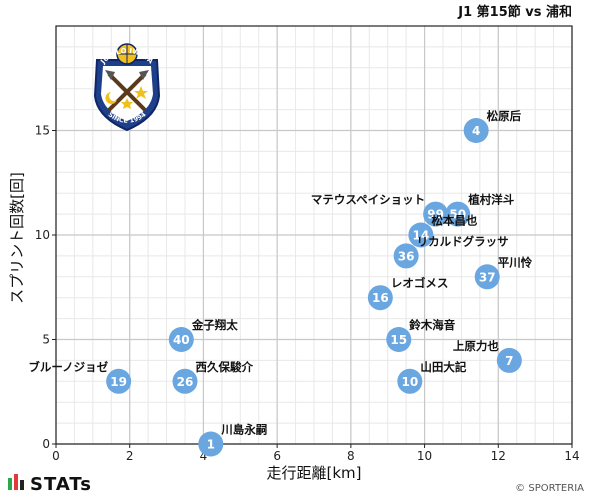 Image resolution: width=591 pixels, height=496 pixels. What do you see at coordinates (61, 484) in the screenshot?
I see `footer-brand: STATs` at bounding box center [61, 484].